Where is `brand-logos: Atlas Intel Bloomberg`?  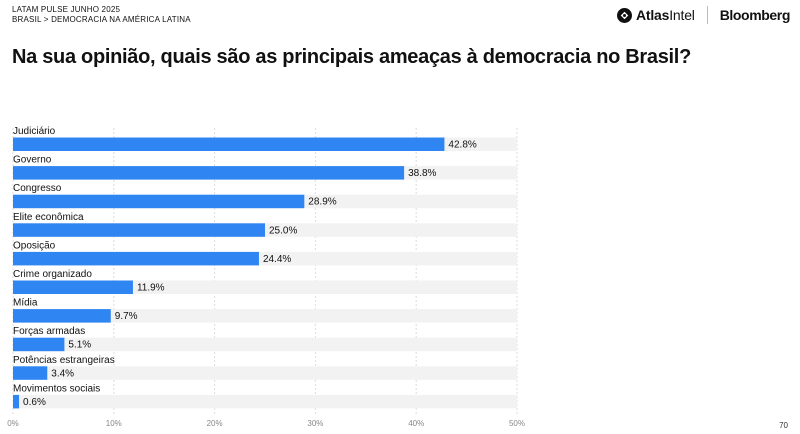
brand-logos: Atlas Intel Bloomberg is located at coordinates (703, 15).